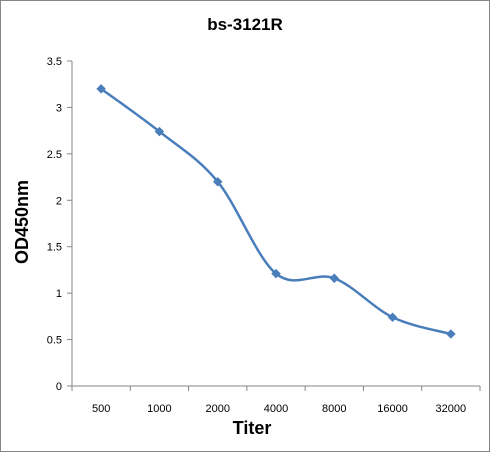  I want to click on y-tick-label: 2, so click(59, 201).